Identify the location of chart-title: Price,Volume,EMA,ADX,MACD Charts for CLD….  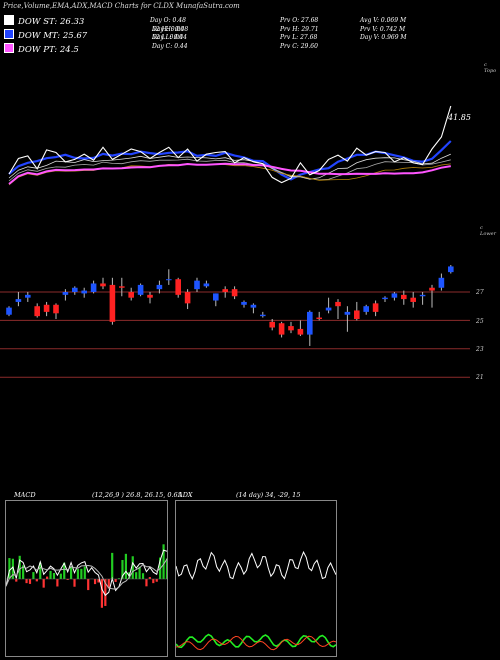
(121, 6).